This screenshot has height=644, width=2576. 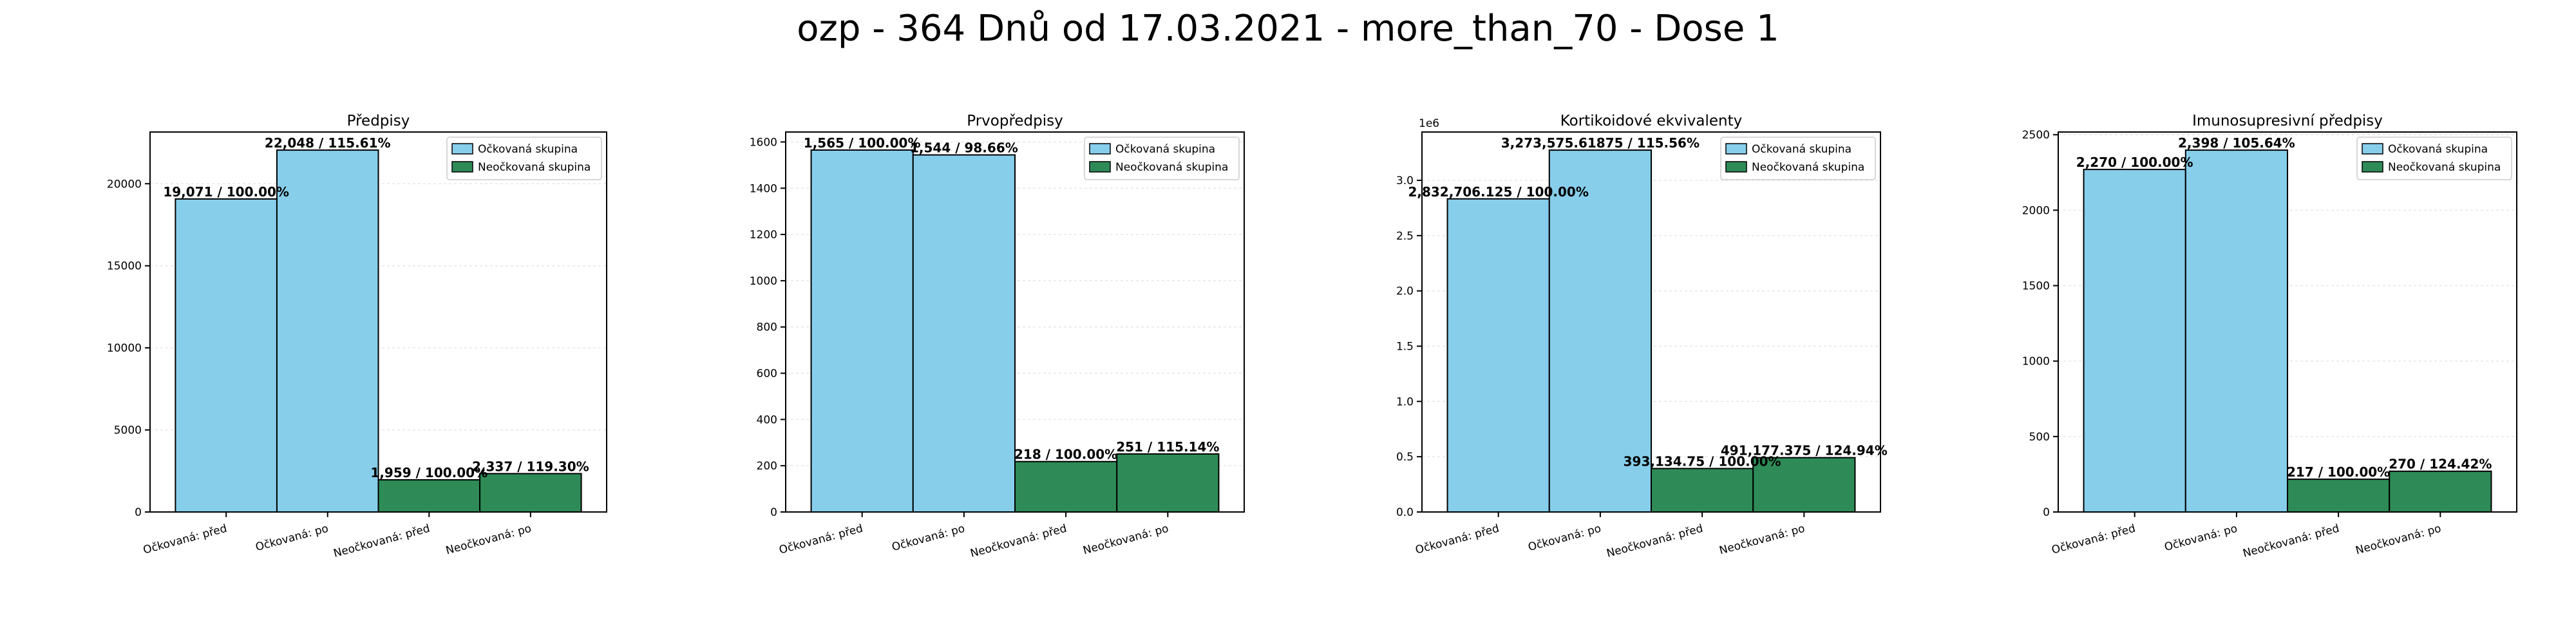 What do you see at coordinates (1702, 462) in the screenshot?
I see `bar-value-label: 393,134.75 / 100.00%` at bounding box center [1702, 462].